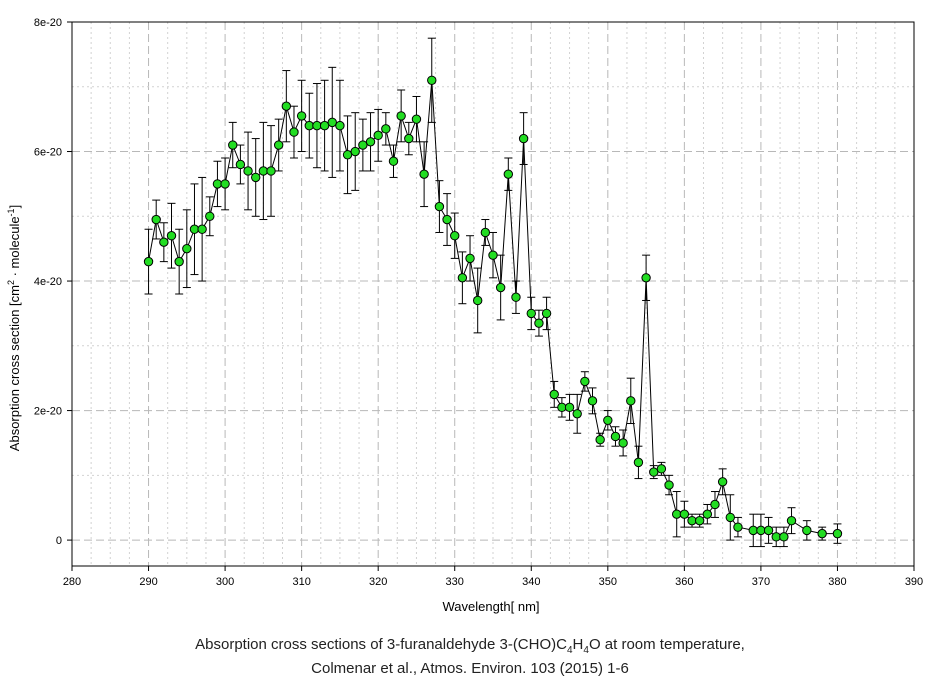 The image size is (940, 680). I want to click on y-tick-label: 6e-20, so click(48, 153).